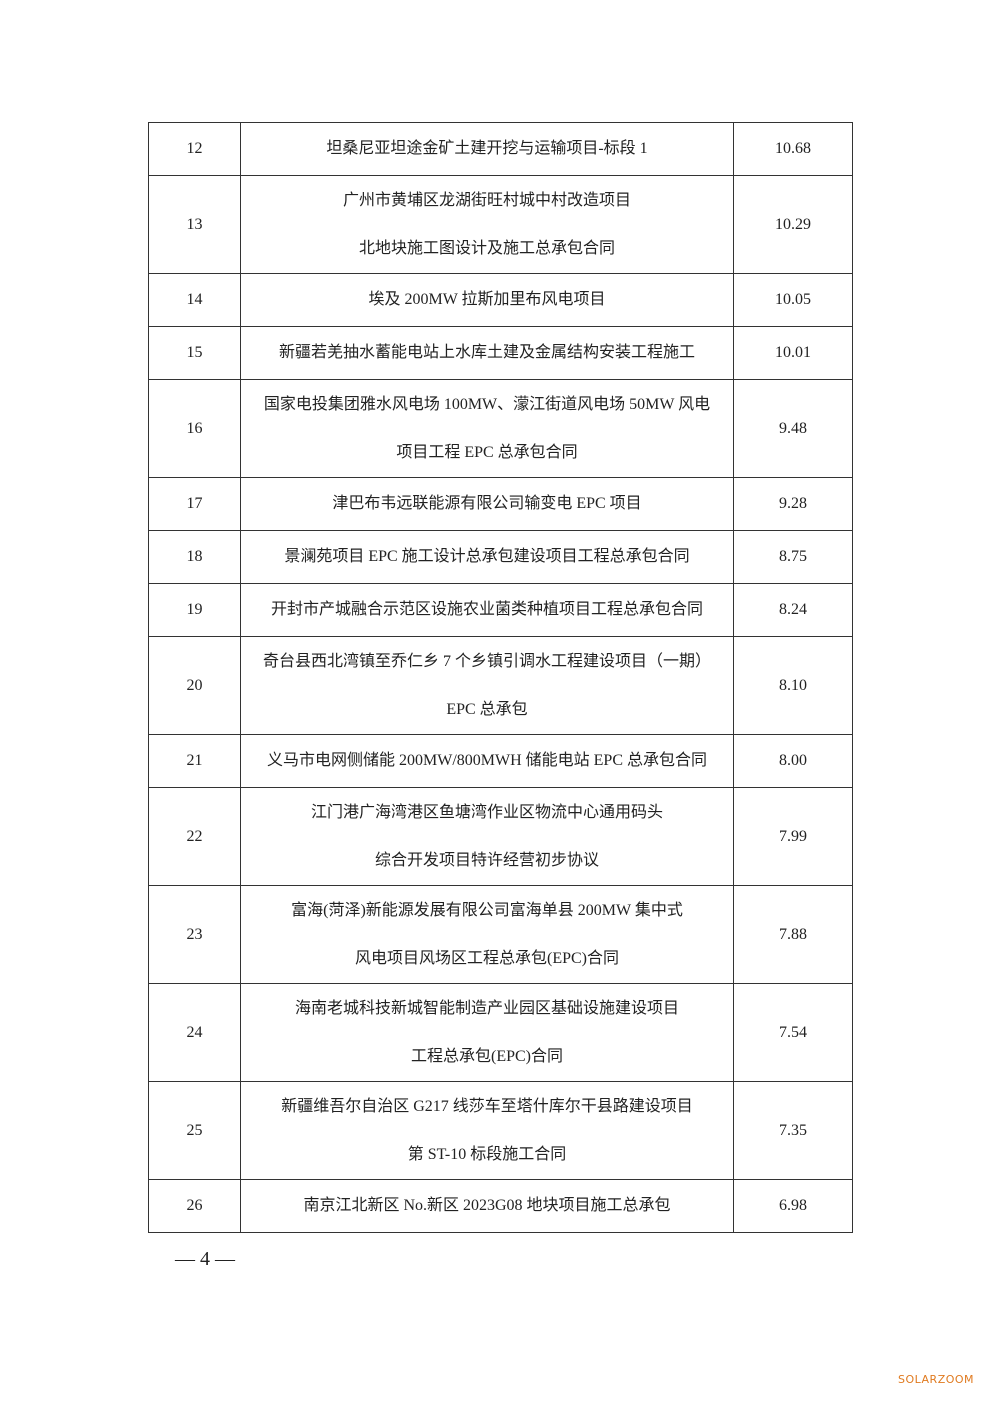 Image resolution: width=1000 pixels, height=1414 pixels. Describe the element at coordinates (194, 557) in the screenshot. I see `row-number: 18` at that location.